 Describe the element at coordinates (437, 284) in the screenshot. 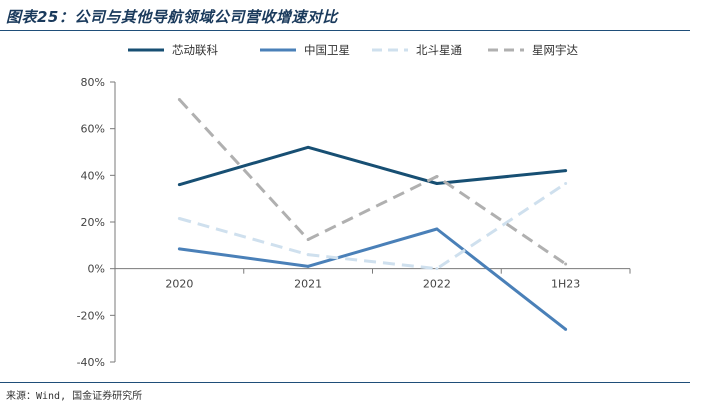

I see `x-tick-label: 2022` at that location.